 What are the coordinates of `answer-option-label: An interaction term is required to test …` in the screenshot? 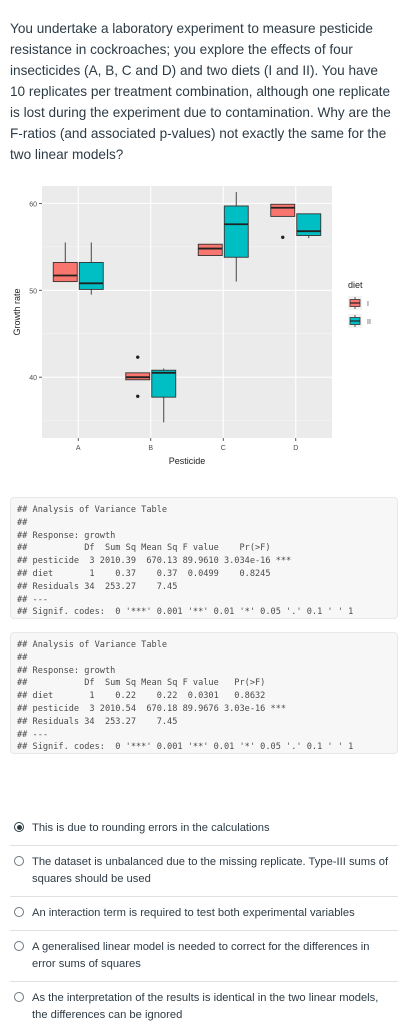 It's located at (193, 913).